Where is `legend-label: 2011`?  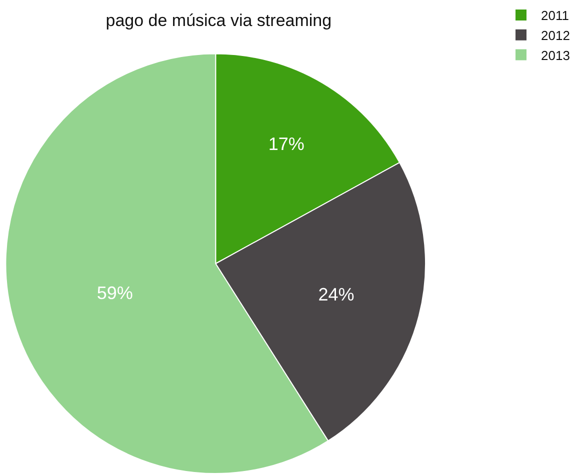
legend-label: 2011 is located at coordinates (555, 16).